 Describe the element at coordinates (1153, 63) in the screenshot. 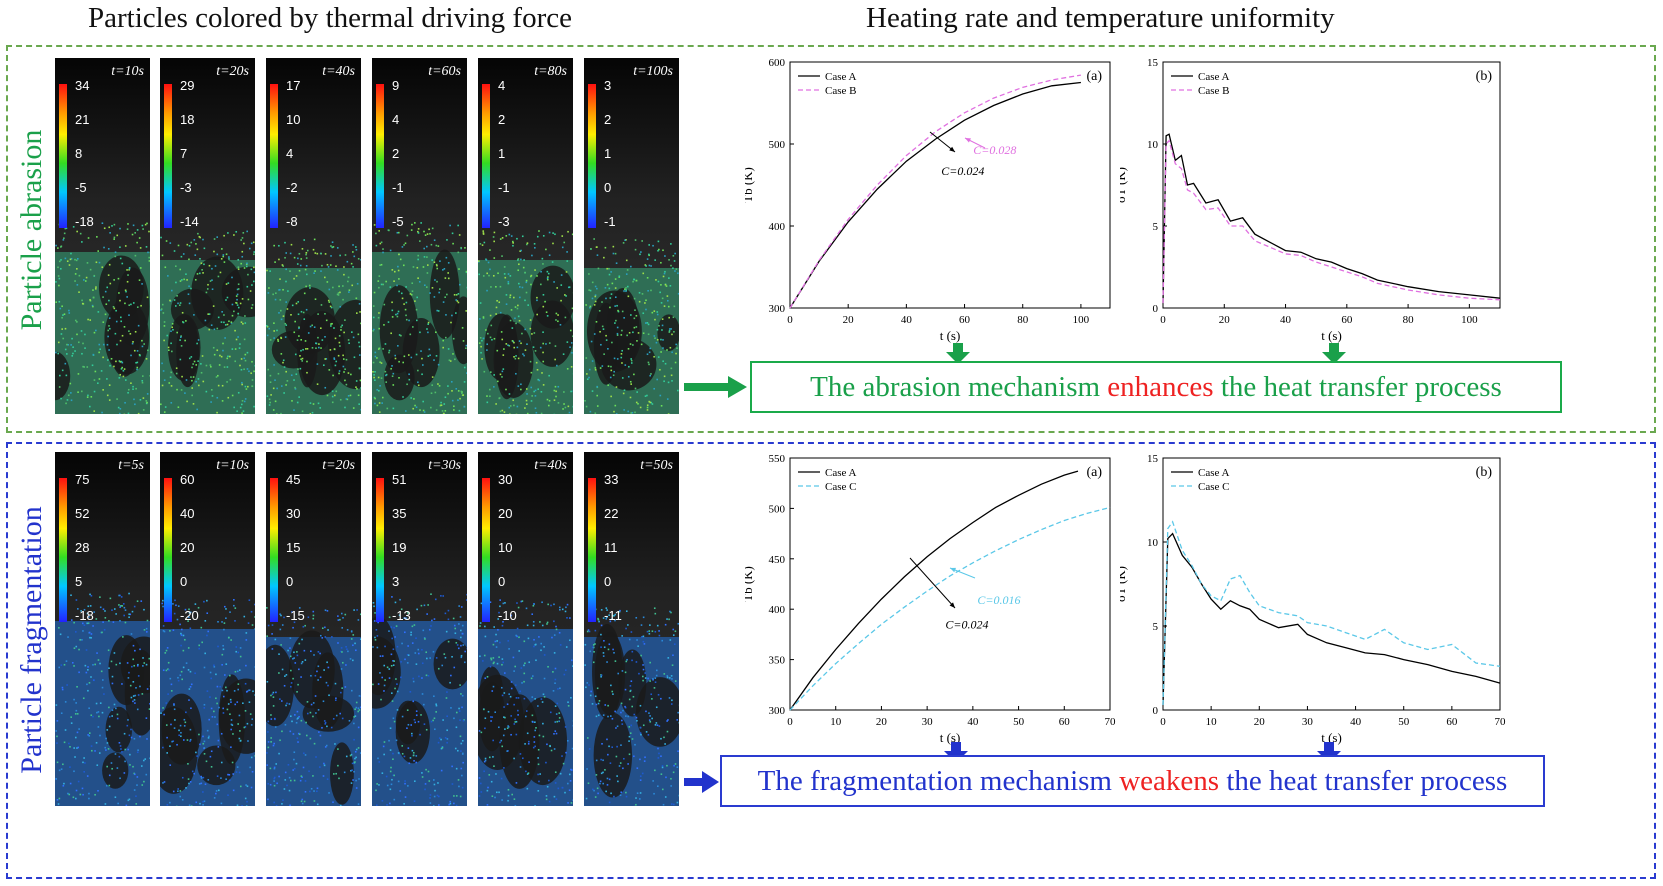

I see `y-tick-label: 15` at that location.